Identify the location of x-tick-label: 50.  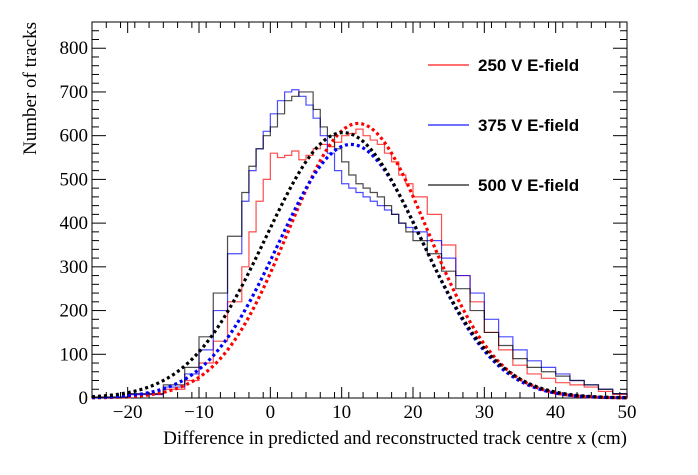
(627, 412).